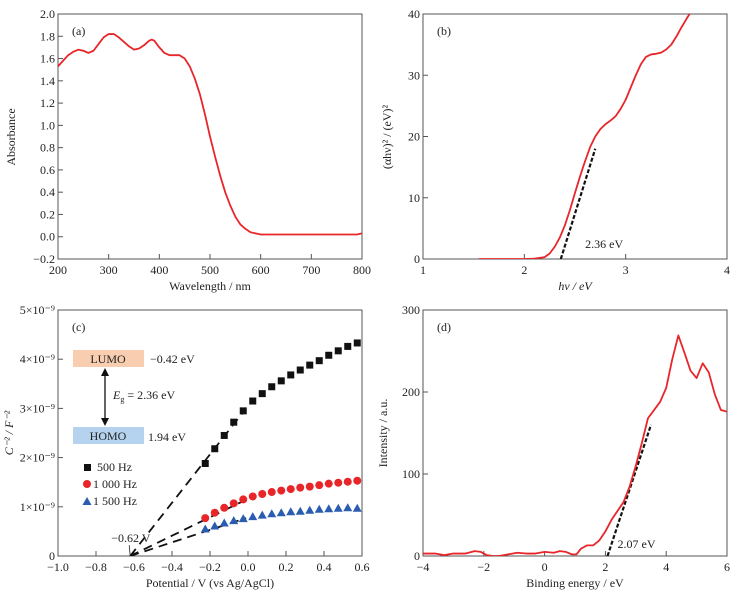  Describe the element at coordinates (87, 501) in the screenshot. I see `legend-marker-1500hz` at that location.